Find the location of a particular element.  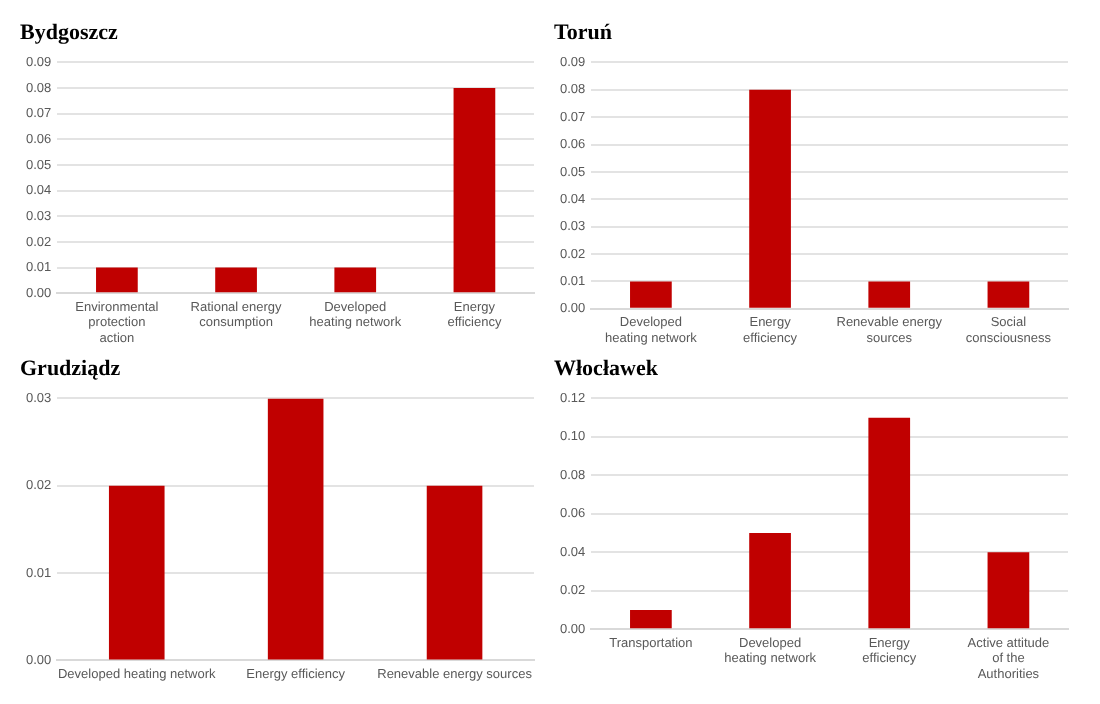

chart-title: Bydgoszcz is located at coordinates (69, 32).